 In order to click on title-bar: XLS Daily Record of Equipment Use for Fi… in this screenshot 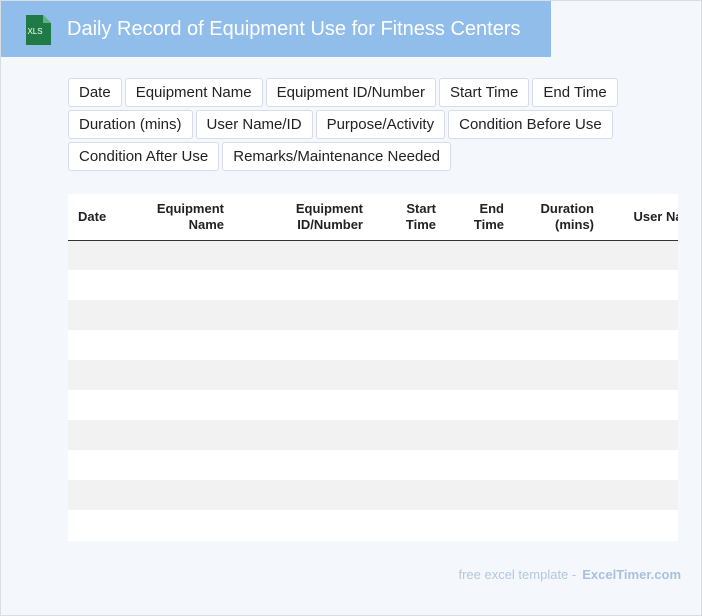, I will do `click(276, 29)`.